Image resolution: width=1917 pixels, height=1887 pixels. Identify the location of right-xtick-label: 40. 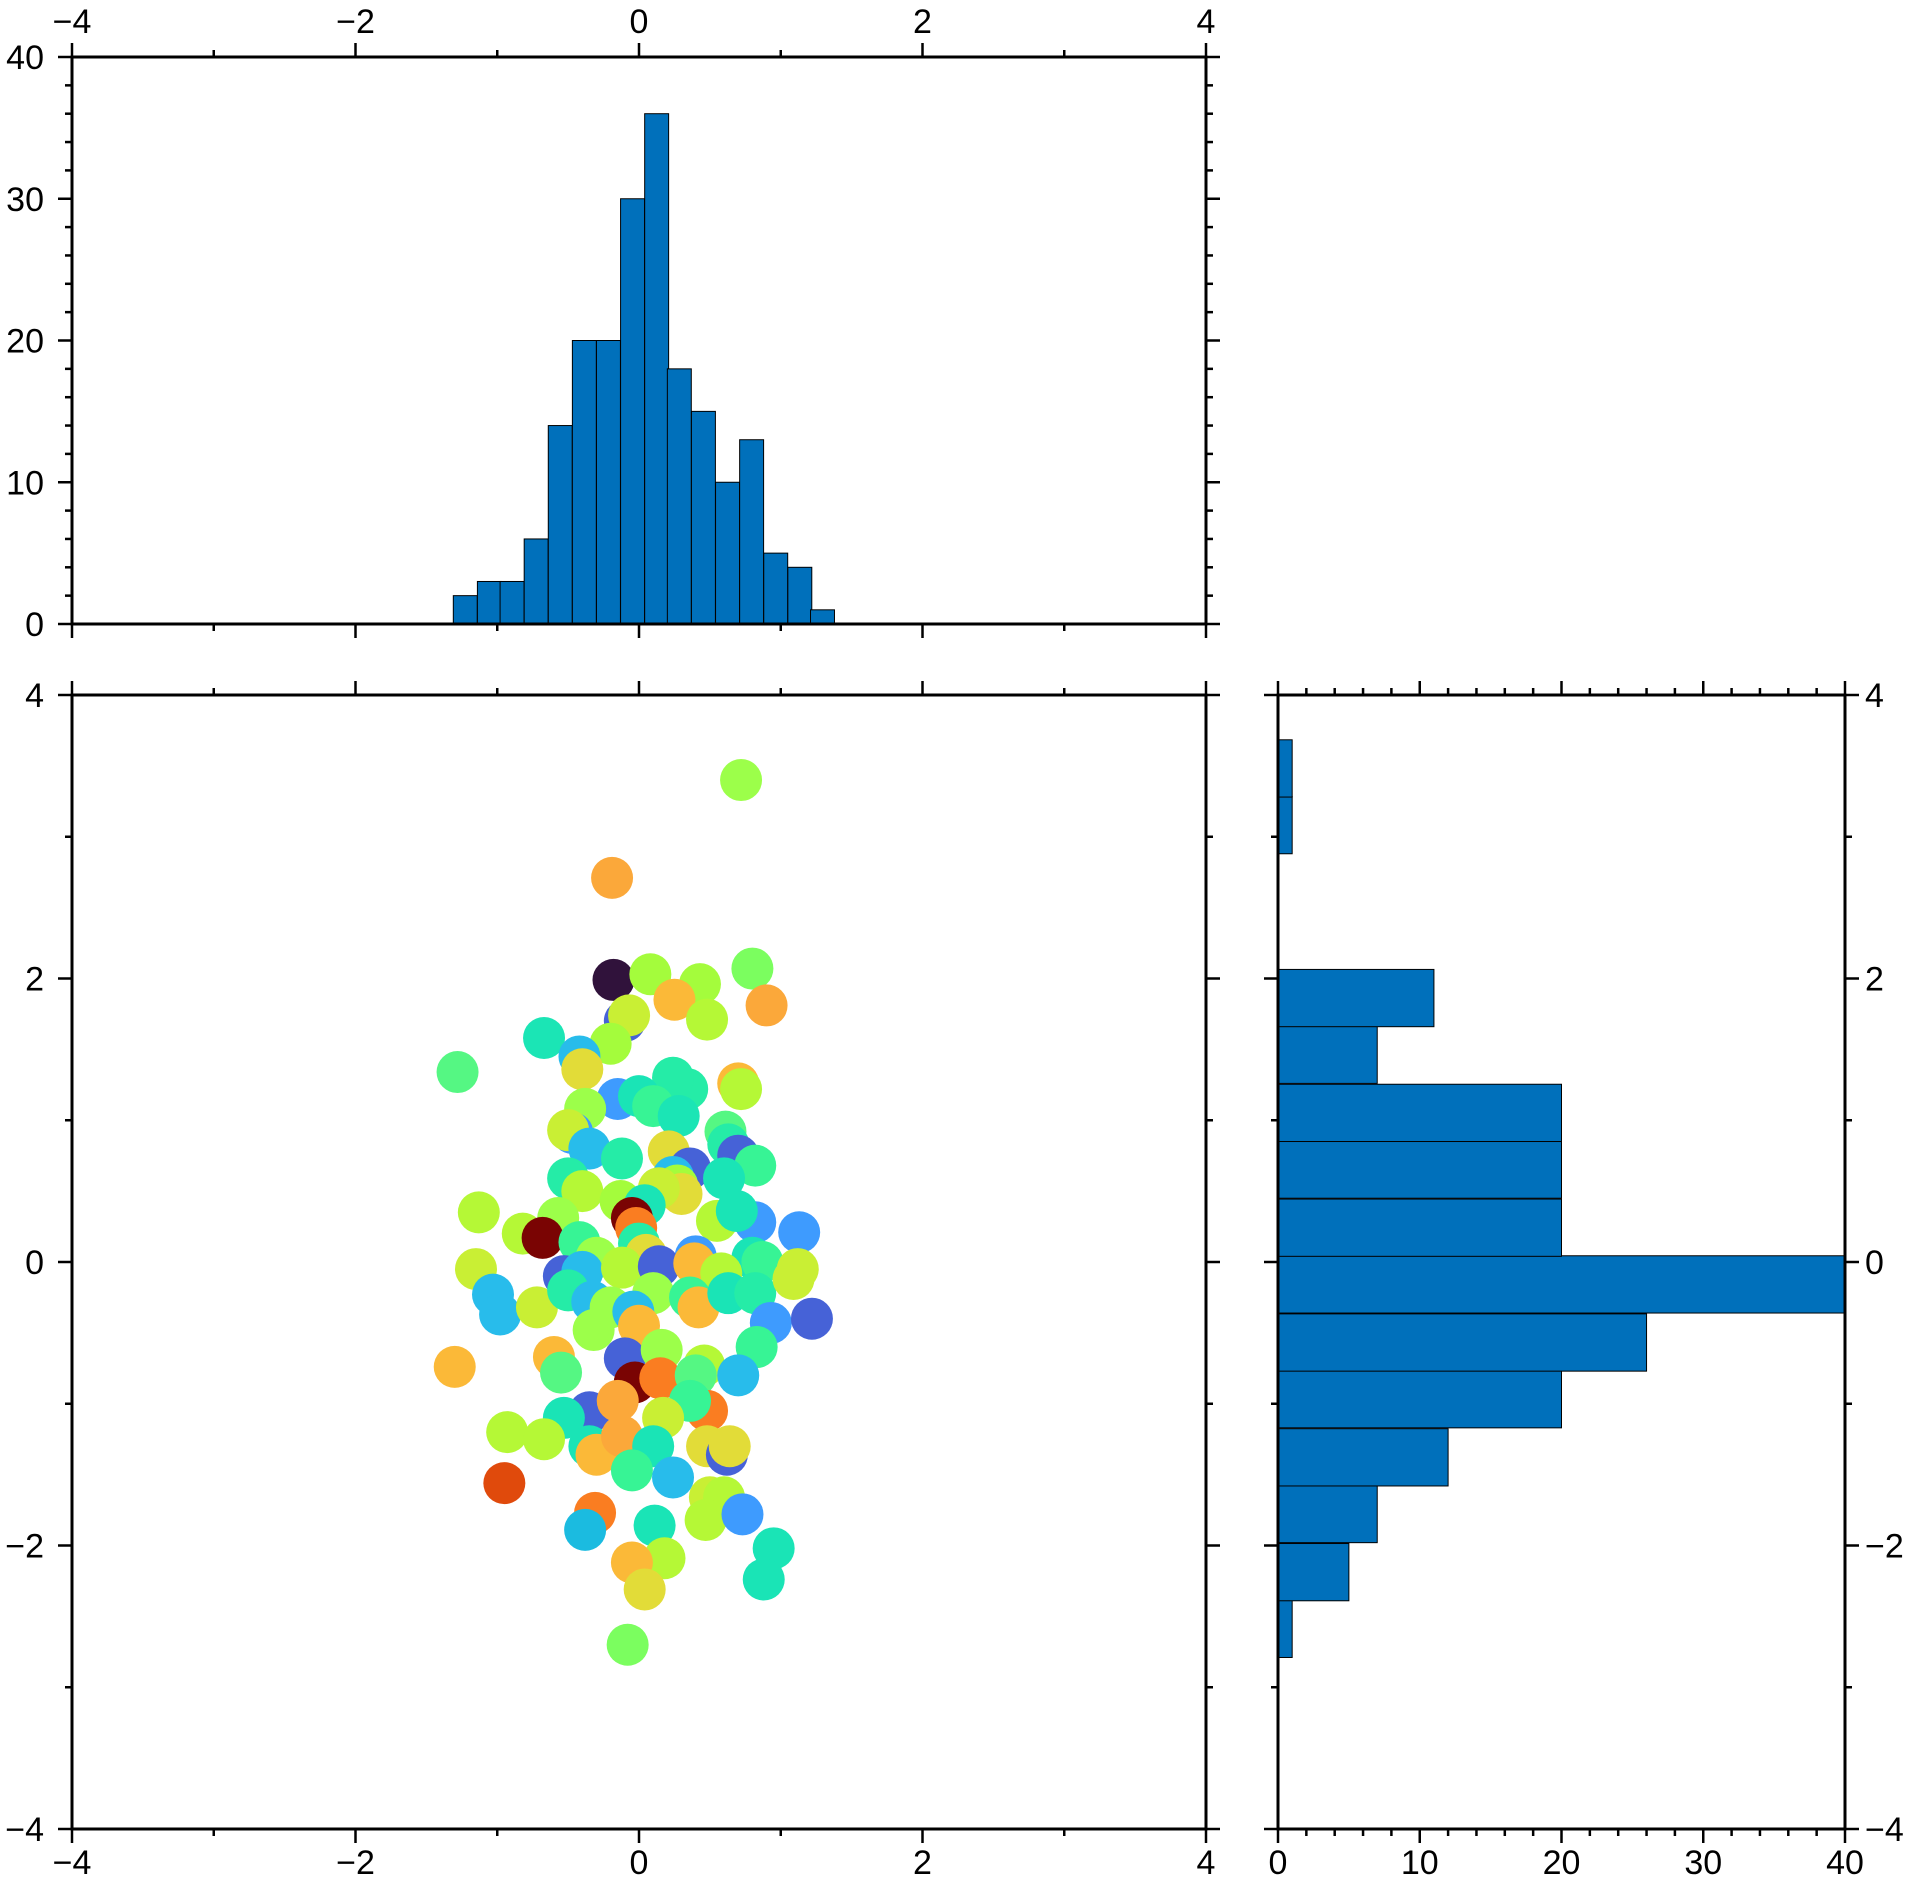
(1845, 1863).